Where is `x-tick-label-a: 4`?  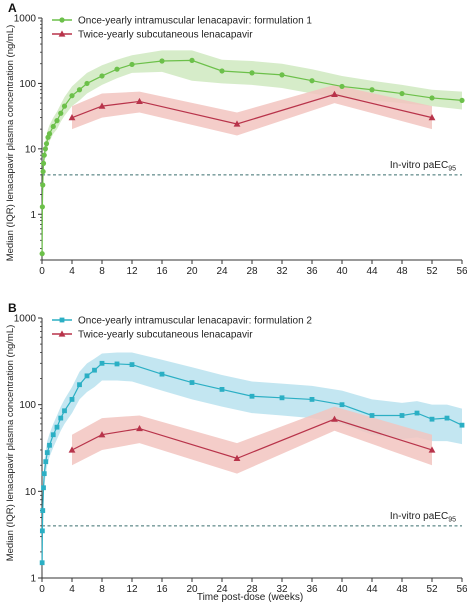 x-tick-label-a: 4 is located at coordinates (72, 271).